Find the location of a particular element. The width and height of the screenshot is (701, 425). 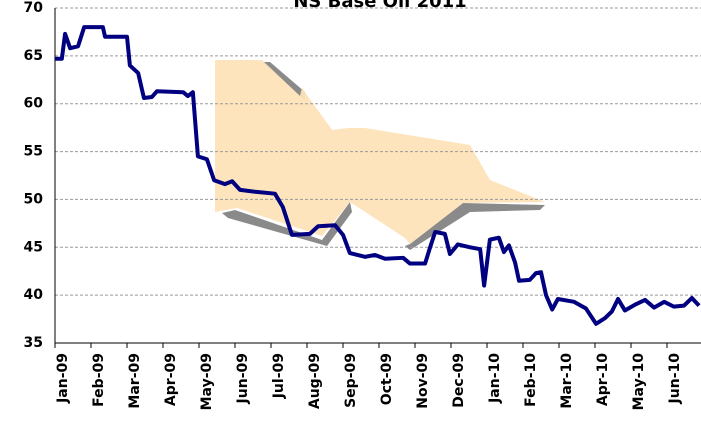

x-tick-label: Nov-09 is located at coordinates (423, 381).